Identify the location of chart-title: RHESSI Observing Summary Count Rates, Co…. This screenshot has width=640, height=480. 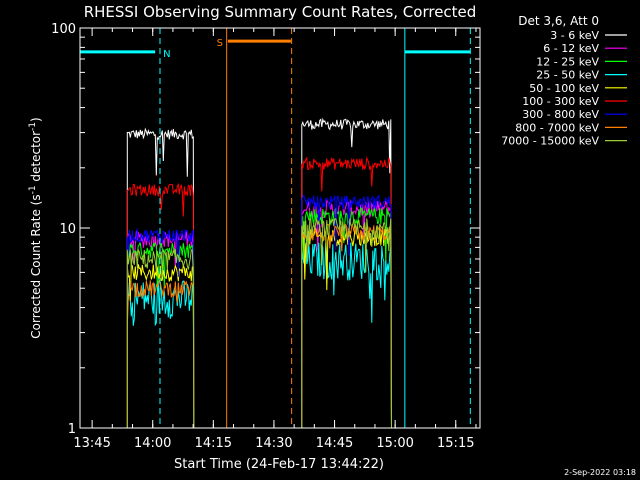
(280, 12).